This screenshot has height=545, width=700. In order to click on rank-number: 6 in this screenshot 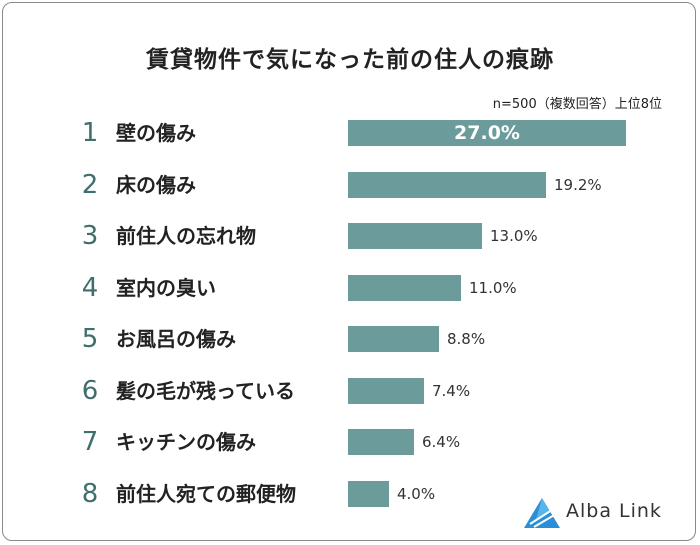, I will do `click(90, 390)`.